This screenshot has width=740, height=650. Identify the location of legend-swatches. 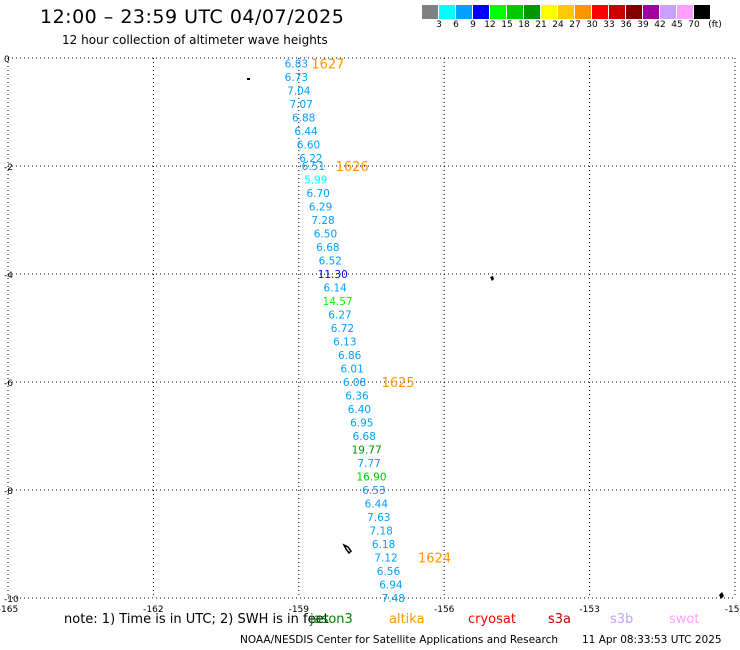
(566, 12).